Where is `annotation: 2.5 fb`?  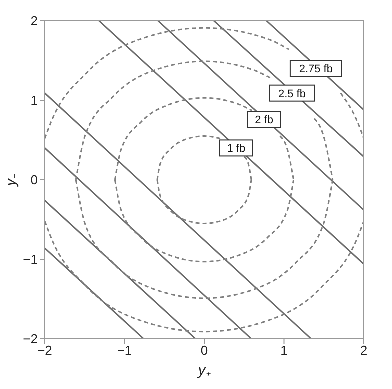
annotation: 2.5 fb is located at coordinates (292, 94).